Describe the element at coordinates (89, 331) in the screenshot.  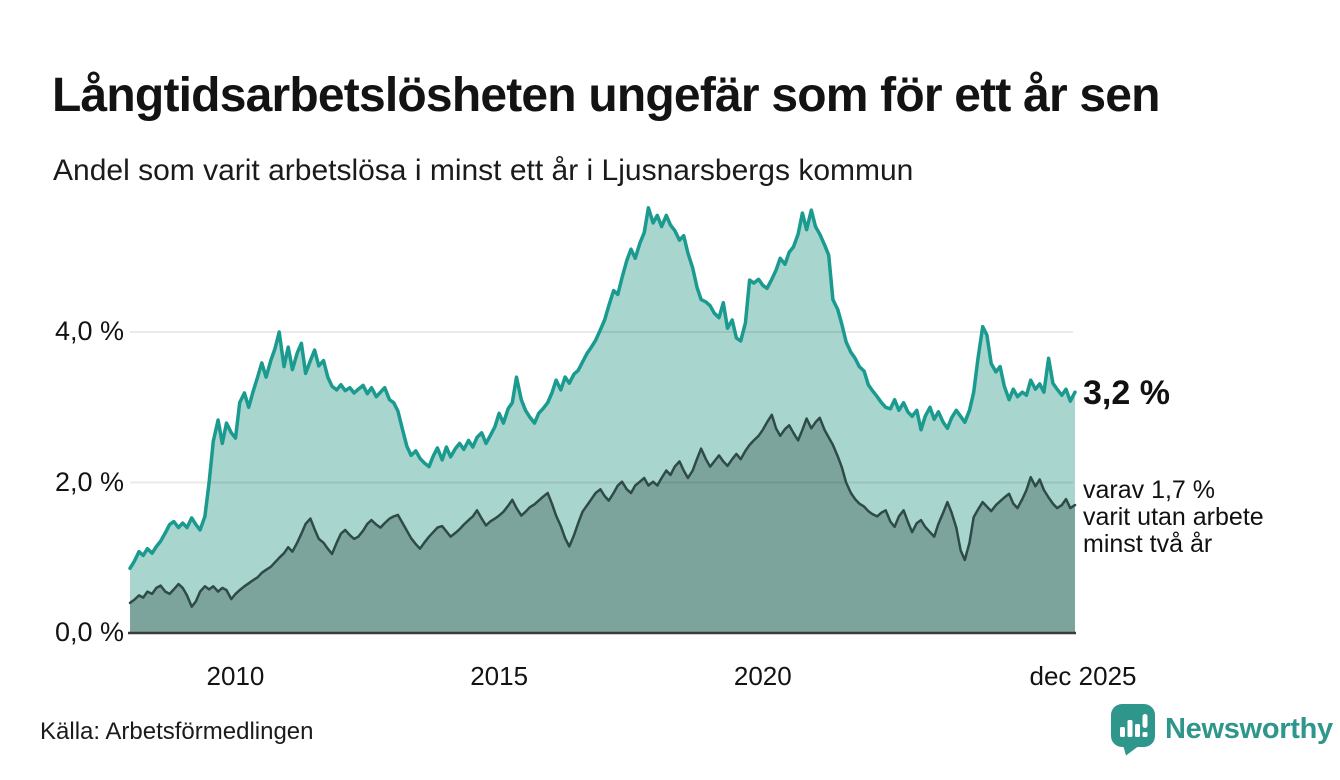
I see `y-tick-label: 4,0 %` at that location.